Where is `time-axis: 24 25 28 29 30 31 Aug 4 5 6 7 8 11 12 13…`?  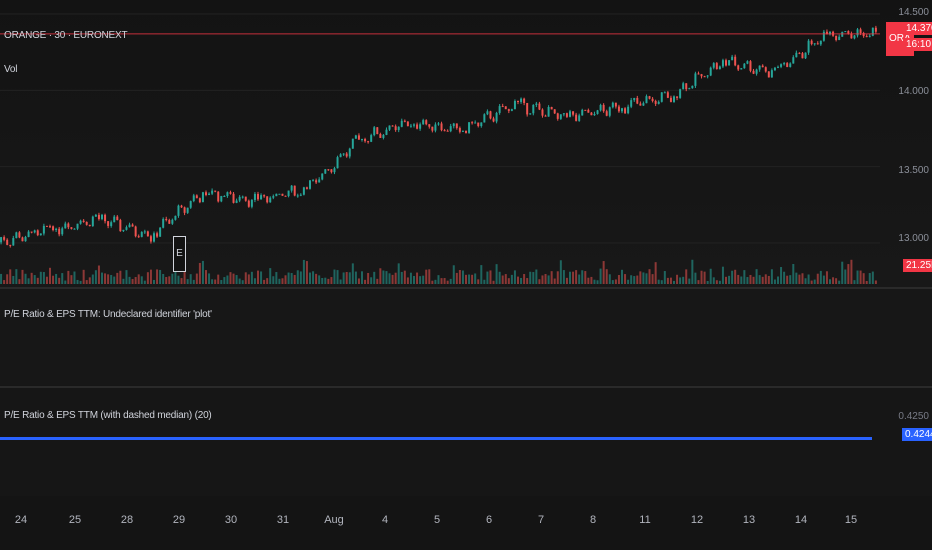
time-axis: 24 25 28 29 30 31 Aug 4 5 6 7 8 11 12 13… is located at coordinates (466, 523).